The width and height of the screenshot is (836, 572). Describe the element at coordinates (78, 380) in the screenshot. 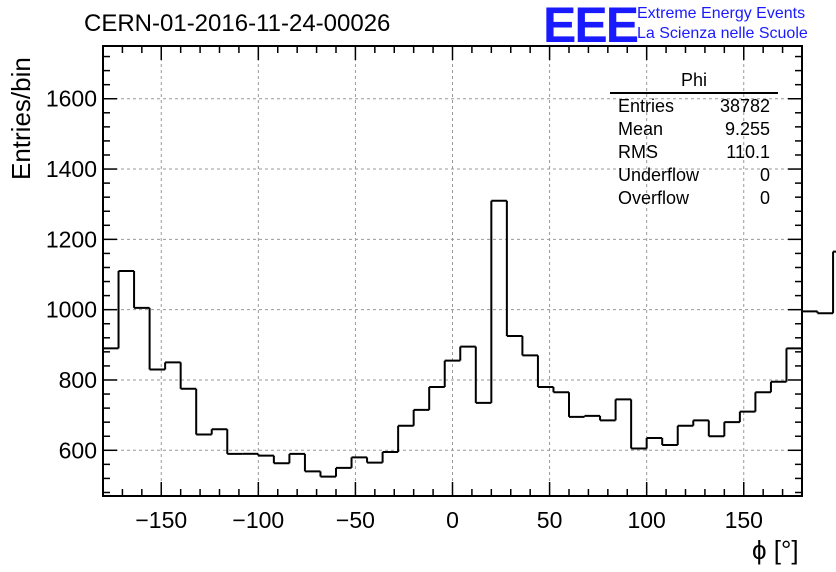

I see `y-tick-label: 800` at that location.